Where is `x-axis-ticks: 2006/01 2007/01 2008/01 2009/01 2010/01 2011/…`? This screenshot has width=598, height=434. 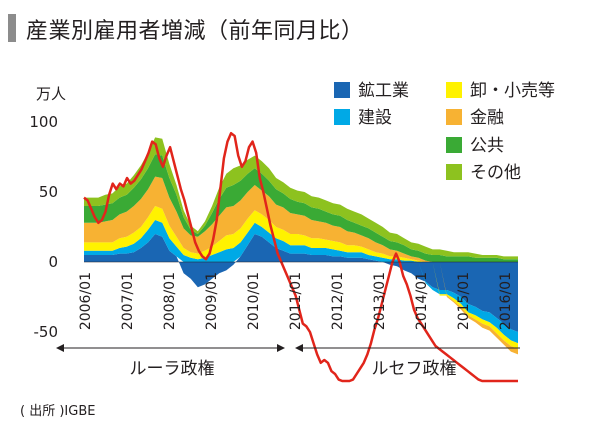 x-axis-ticks: 2006/01 2007/01 2008/01 2009/01 2010/01 2011/… is located at coordinates (296, 301).